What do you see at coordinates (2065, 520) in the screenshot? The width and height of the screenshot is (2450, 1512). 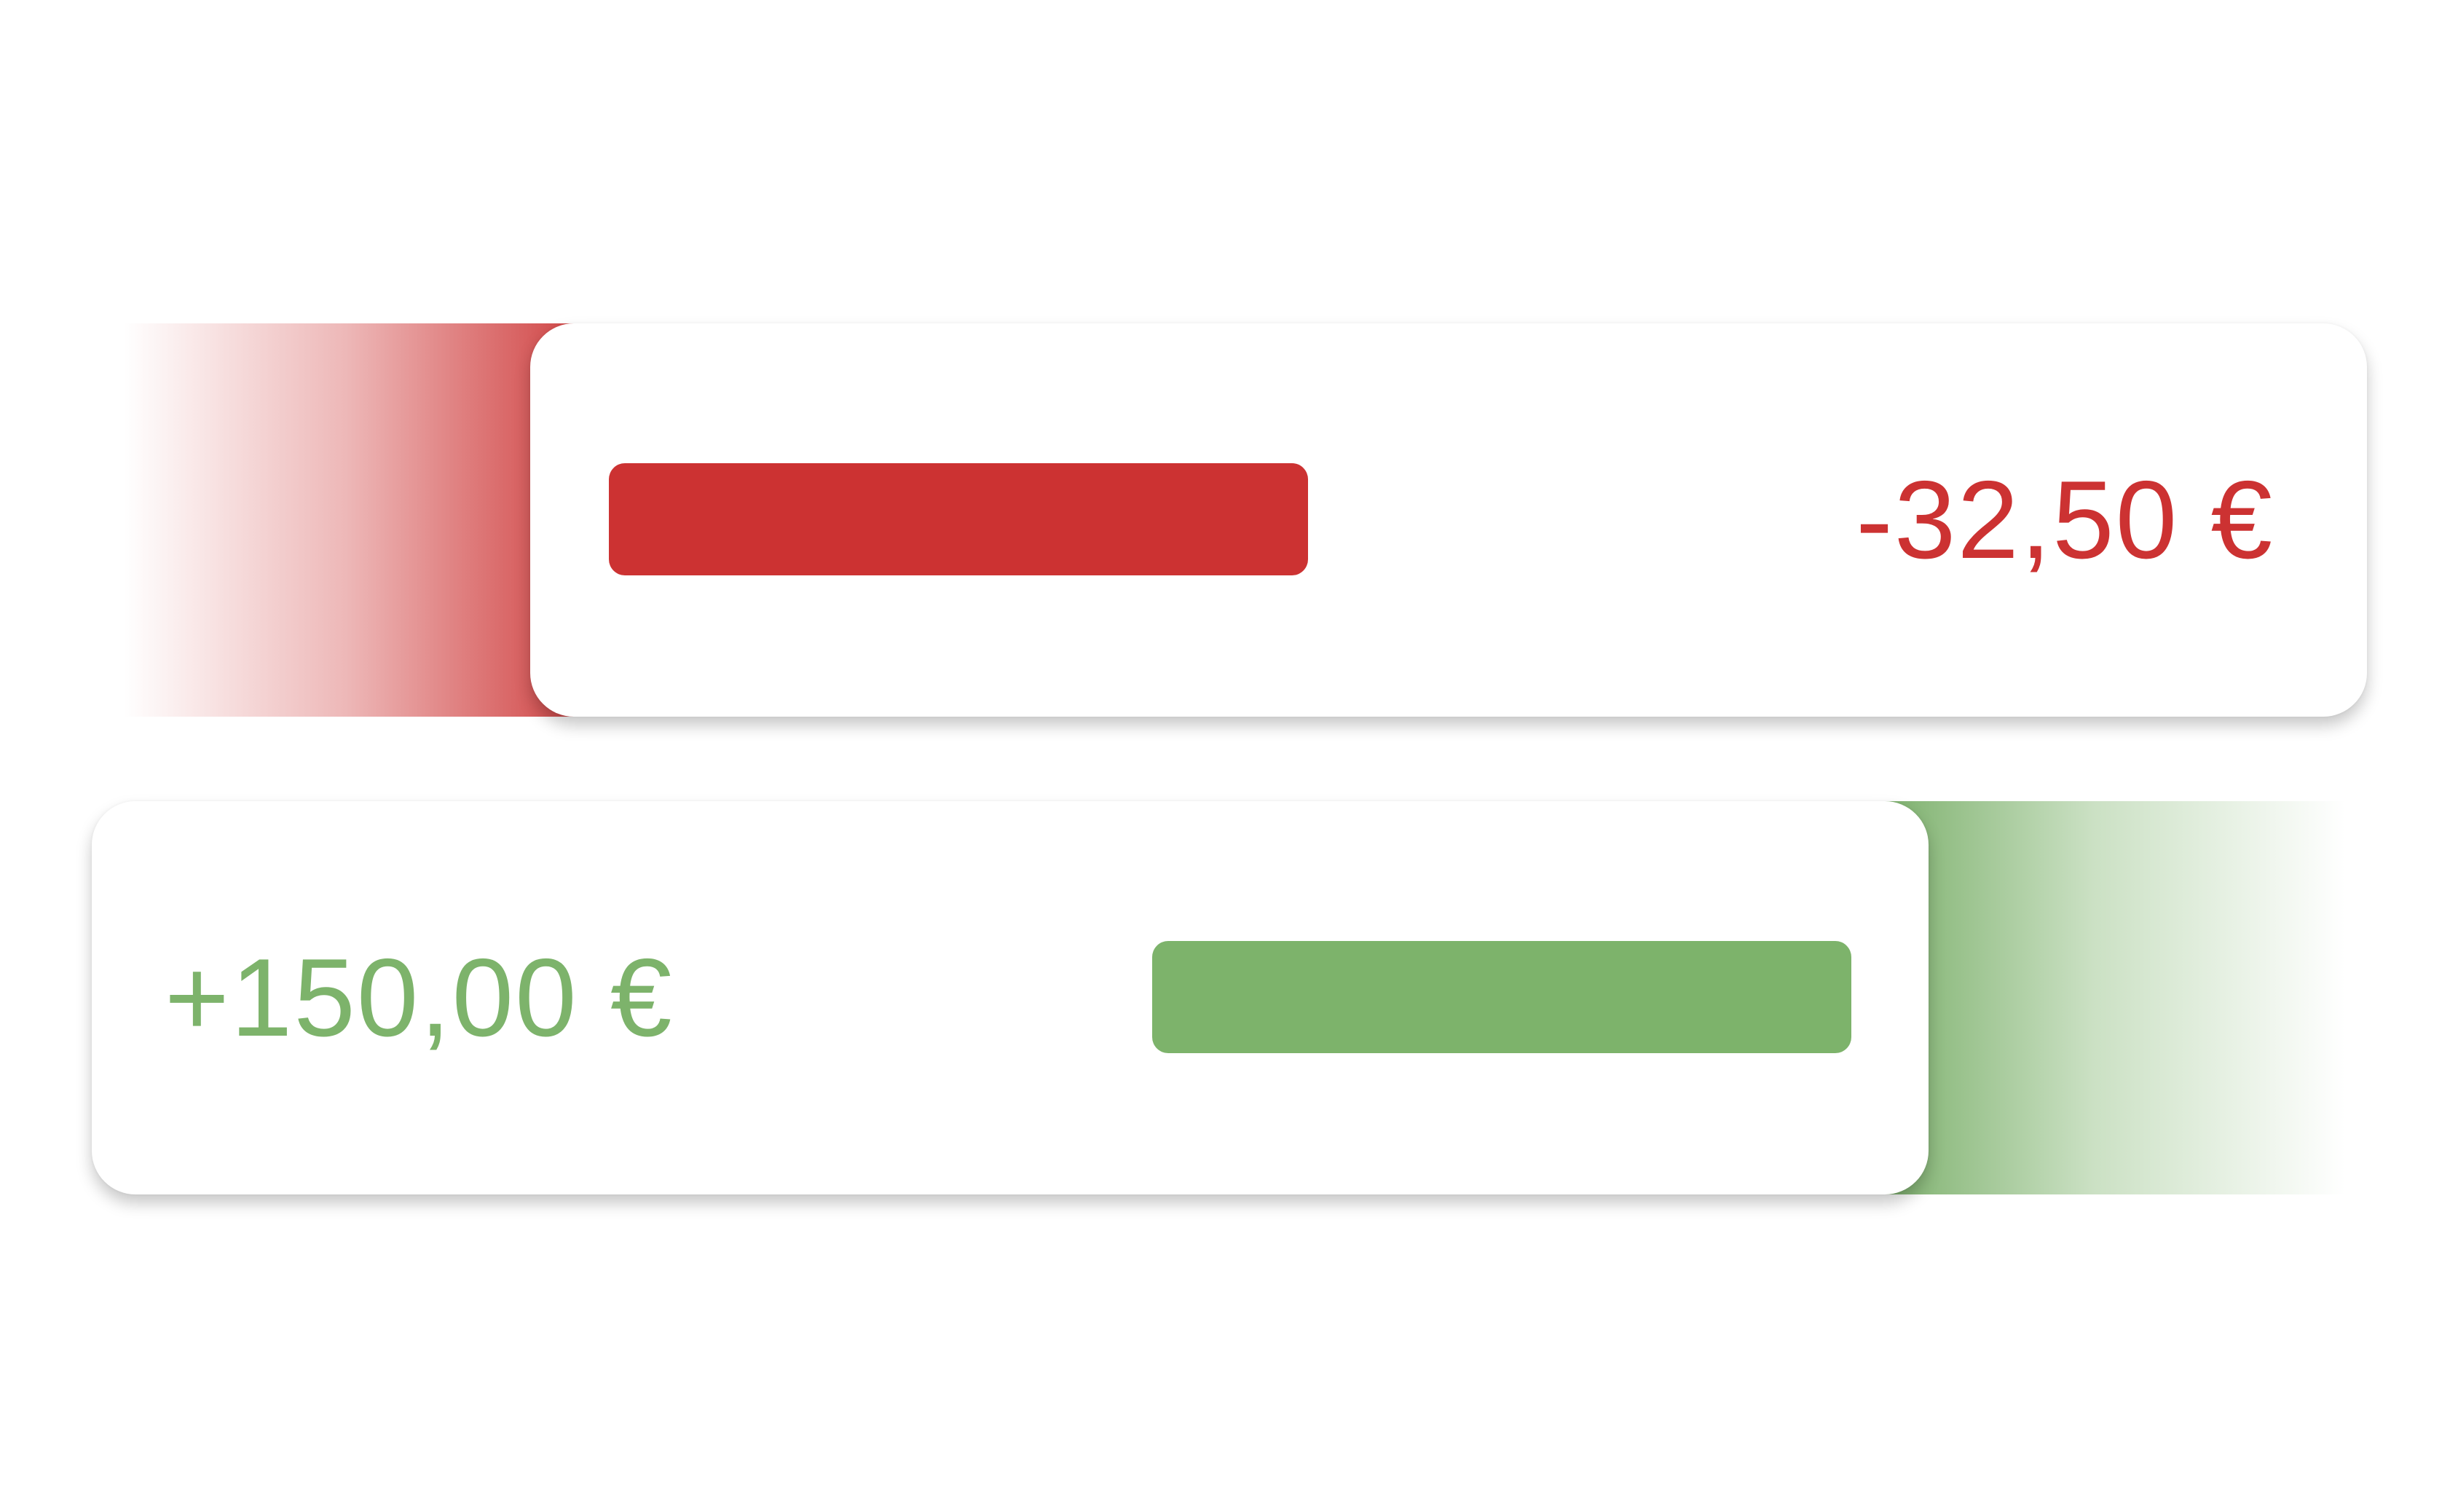 I see `transaction-amount: -32,50 €` at bounding box center [2065, 520].